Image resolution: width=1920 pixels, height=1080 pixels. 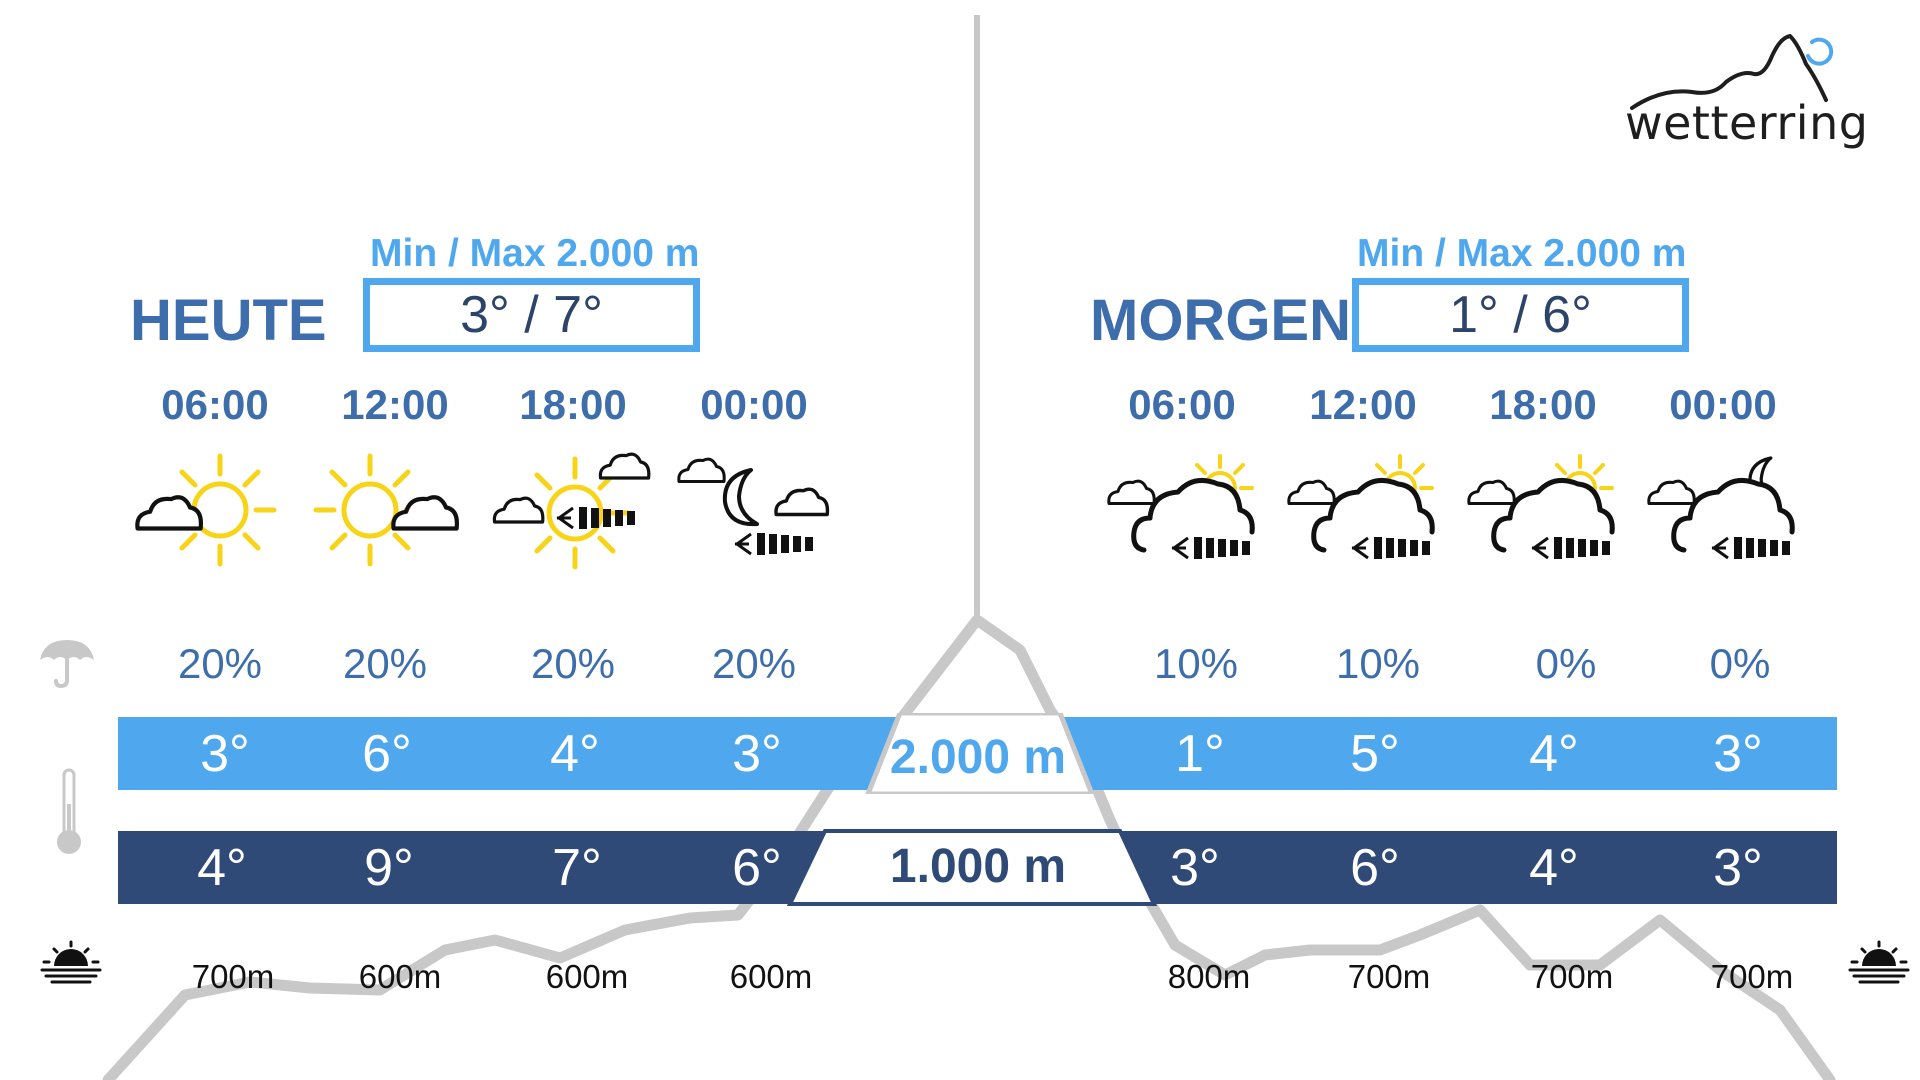 I want to click on temp-upper-tomorrow-0600: 1°, so click(x=1200, y=754).